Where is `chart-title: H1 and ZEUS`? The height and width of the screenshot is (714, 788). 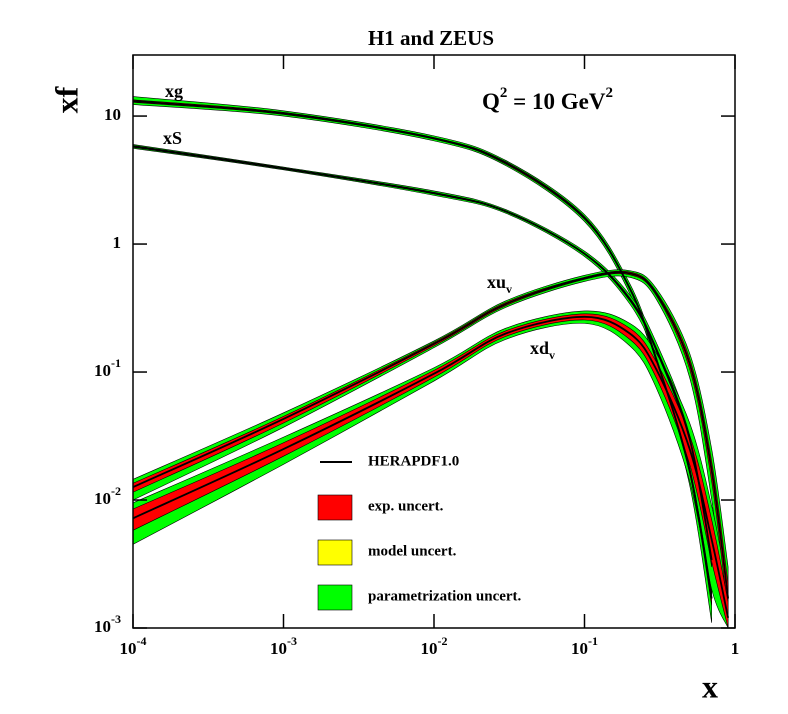
chart-title: H1 and ZEUS is located at coordinates (431, 38).